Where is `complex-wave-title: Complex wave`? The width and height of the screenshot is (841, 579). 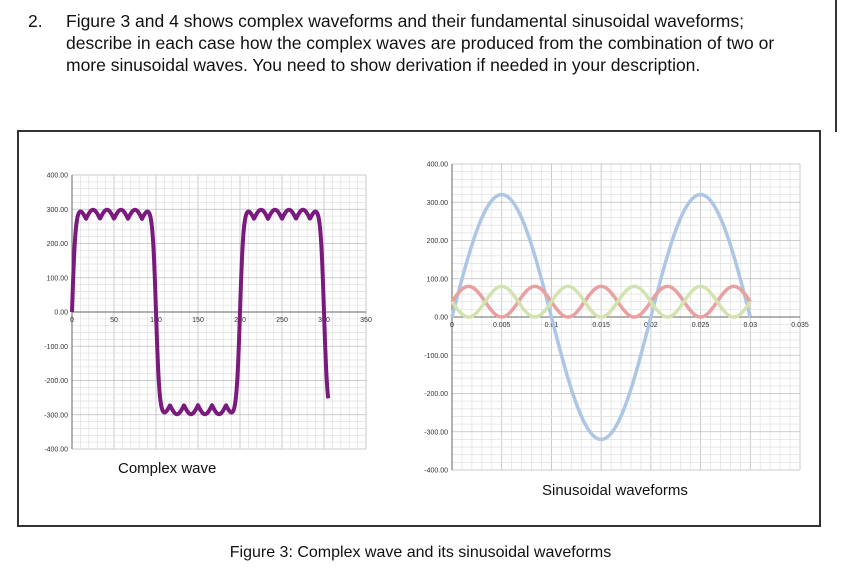 complex-wave-title: Complex wave is located at coordinates (167, 468).